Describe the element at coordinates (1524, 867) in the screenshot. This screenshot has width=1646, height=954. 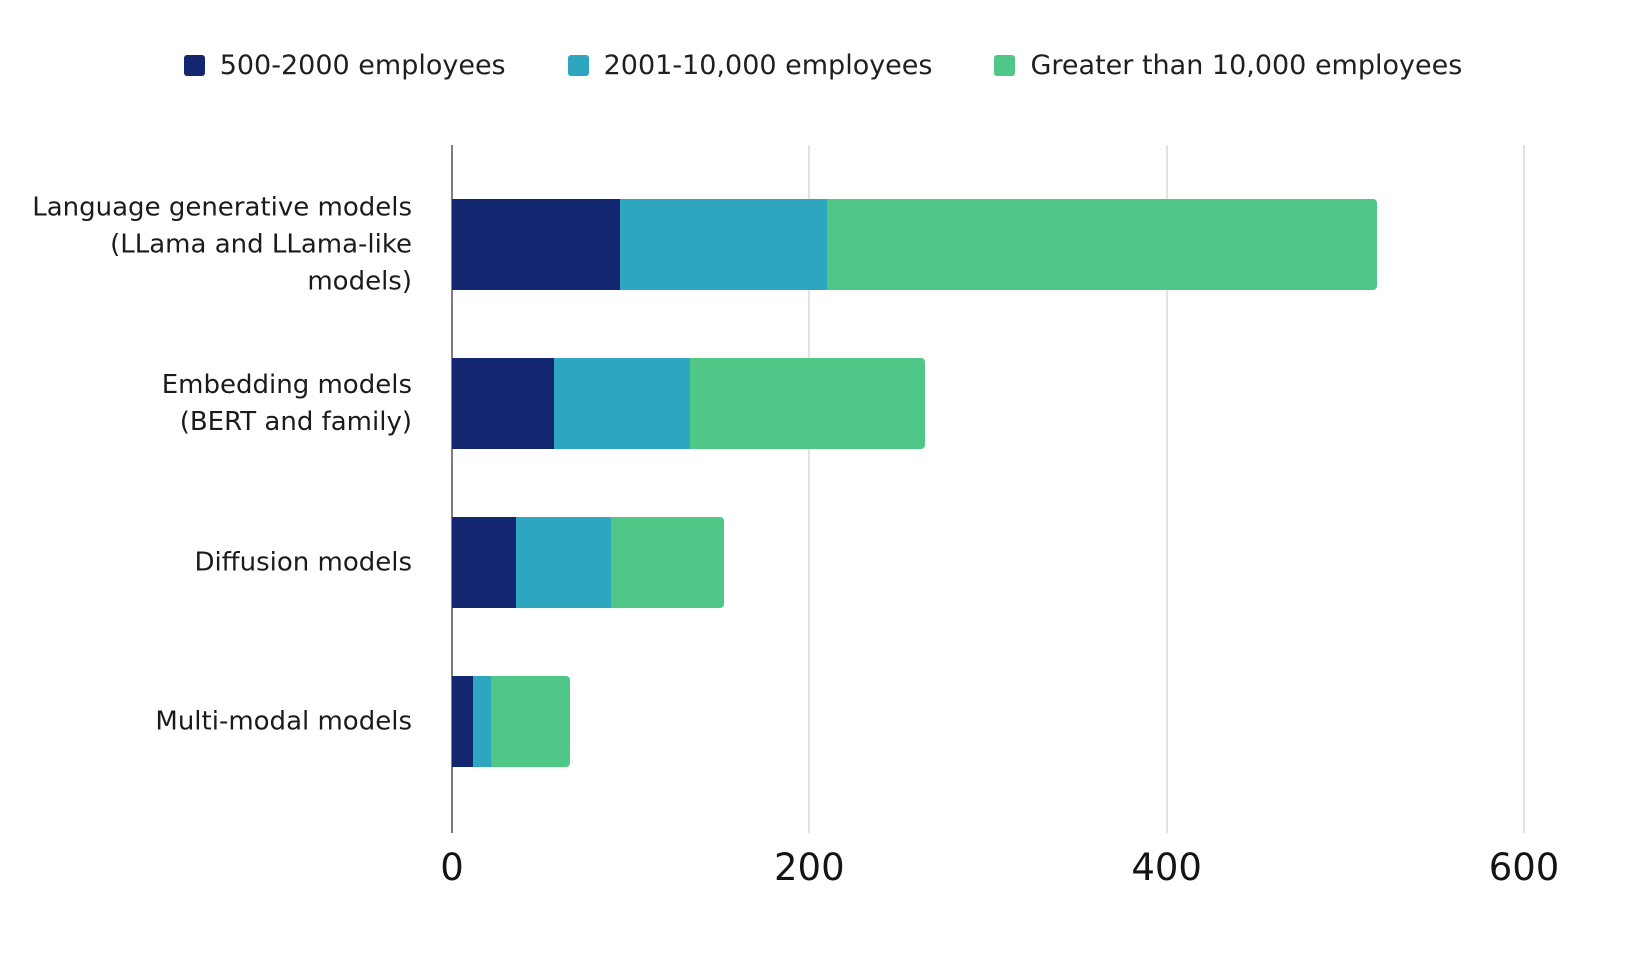
I see `x-axis-tick-label: 600` at that location.